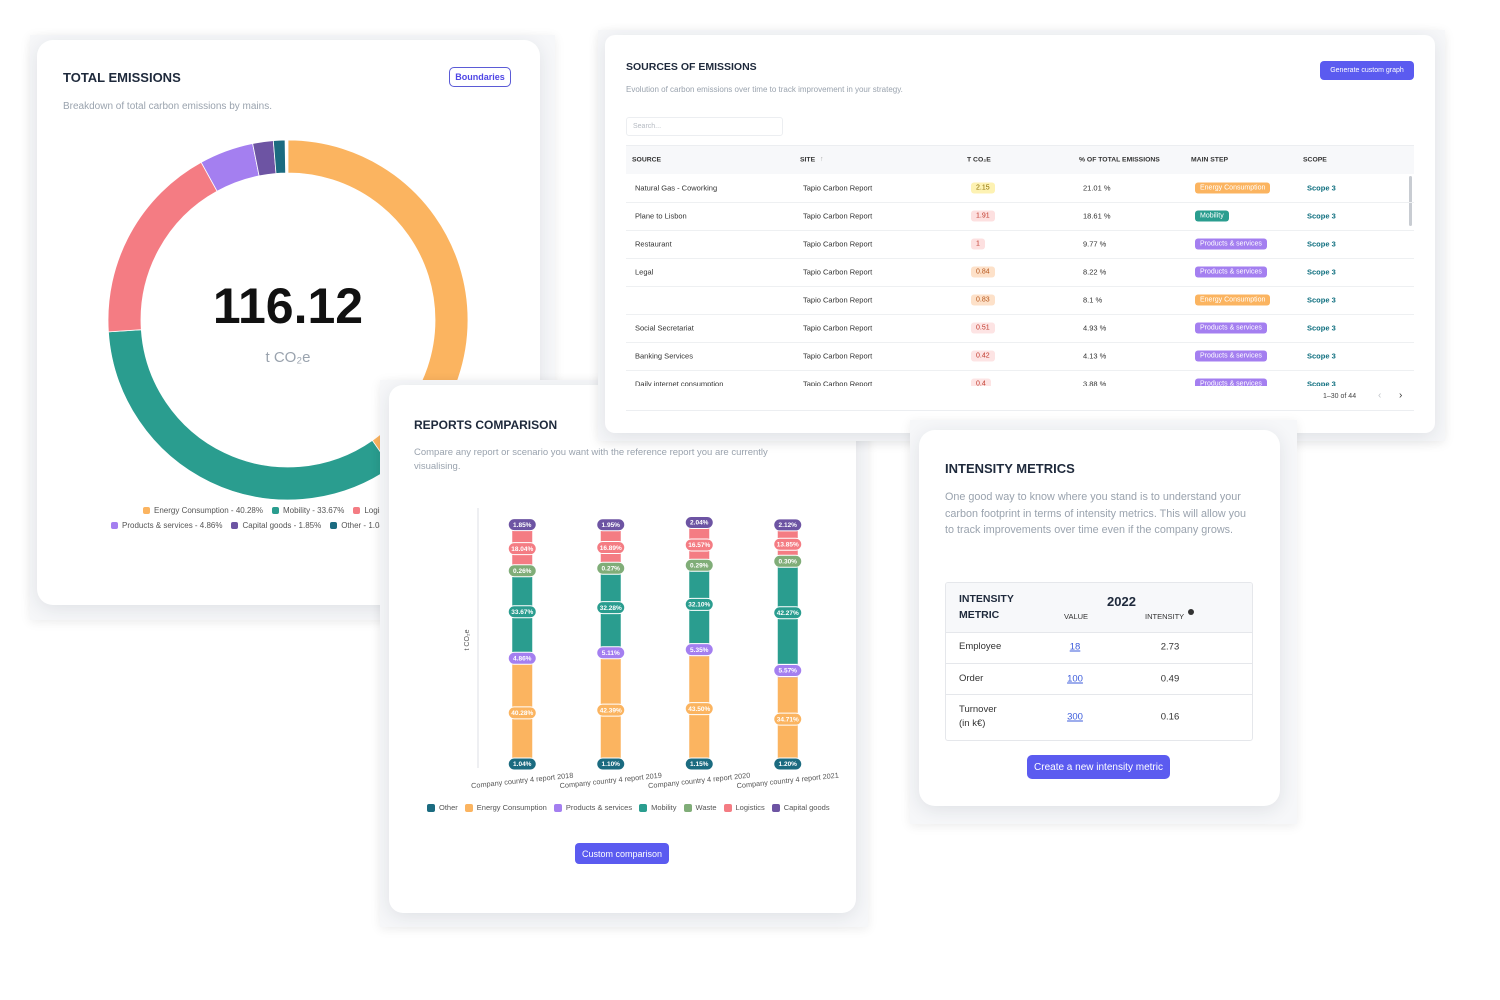 Image resolution: width=1500 pixels, height=1000 pixels. I want to click on legend-label: Mobility - 33.67%, so click(313, 510).